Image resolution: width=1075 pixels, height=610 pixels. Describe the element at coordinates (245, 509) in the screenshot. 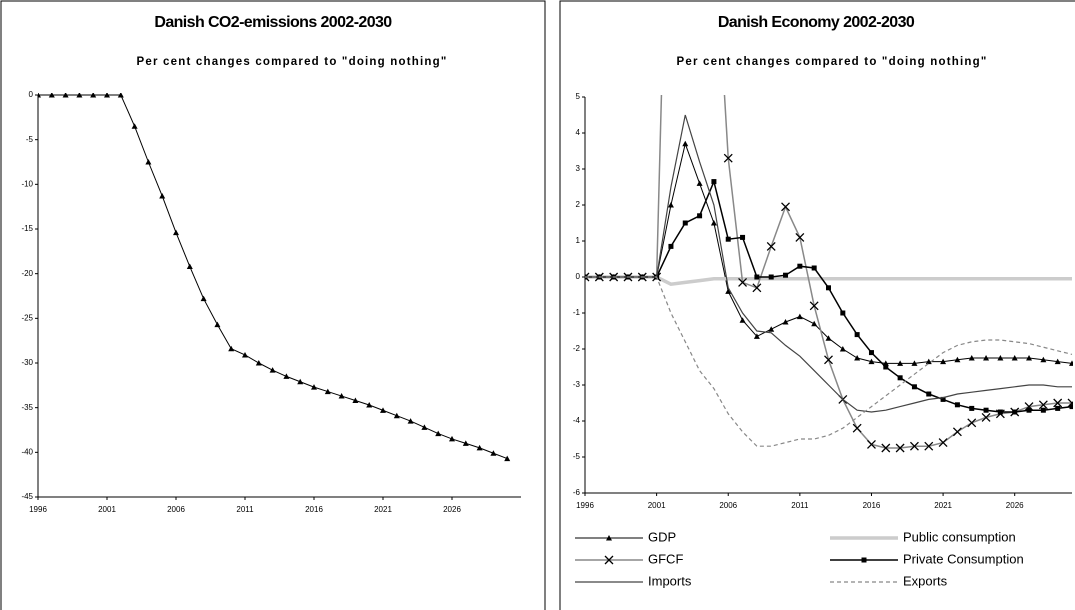

I see `x-tick-label: 2011` at that location.